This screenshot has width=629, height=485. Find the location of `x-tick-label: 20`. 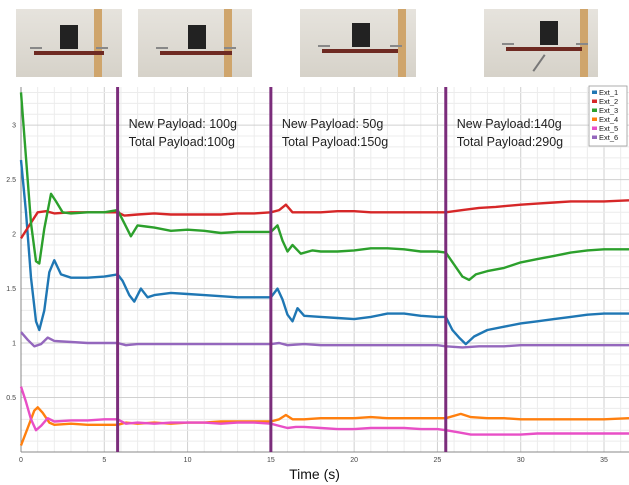

x-tick-label: 20 is located at coordinates (354, 459).